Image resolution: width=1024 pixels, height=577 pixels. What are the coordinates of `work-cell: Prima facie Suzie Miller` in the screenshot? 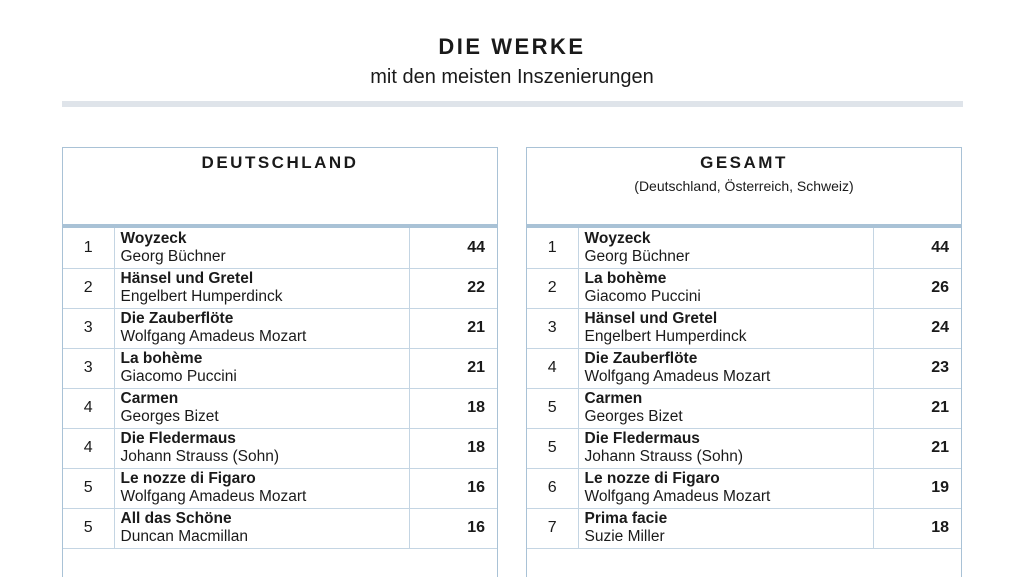 It's located at (726, 528).